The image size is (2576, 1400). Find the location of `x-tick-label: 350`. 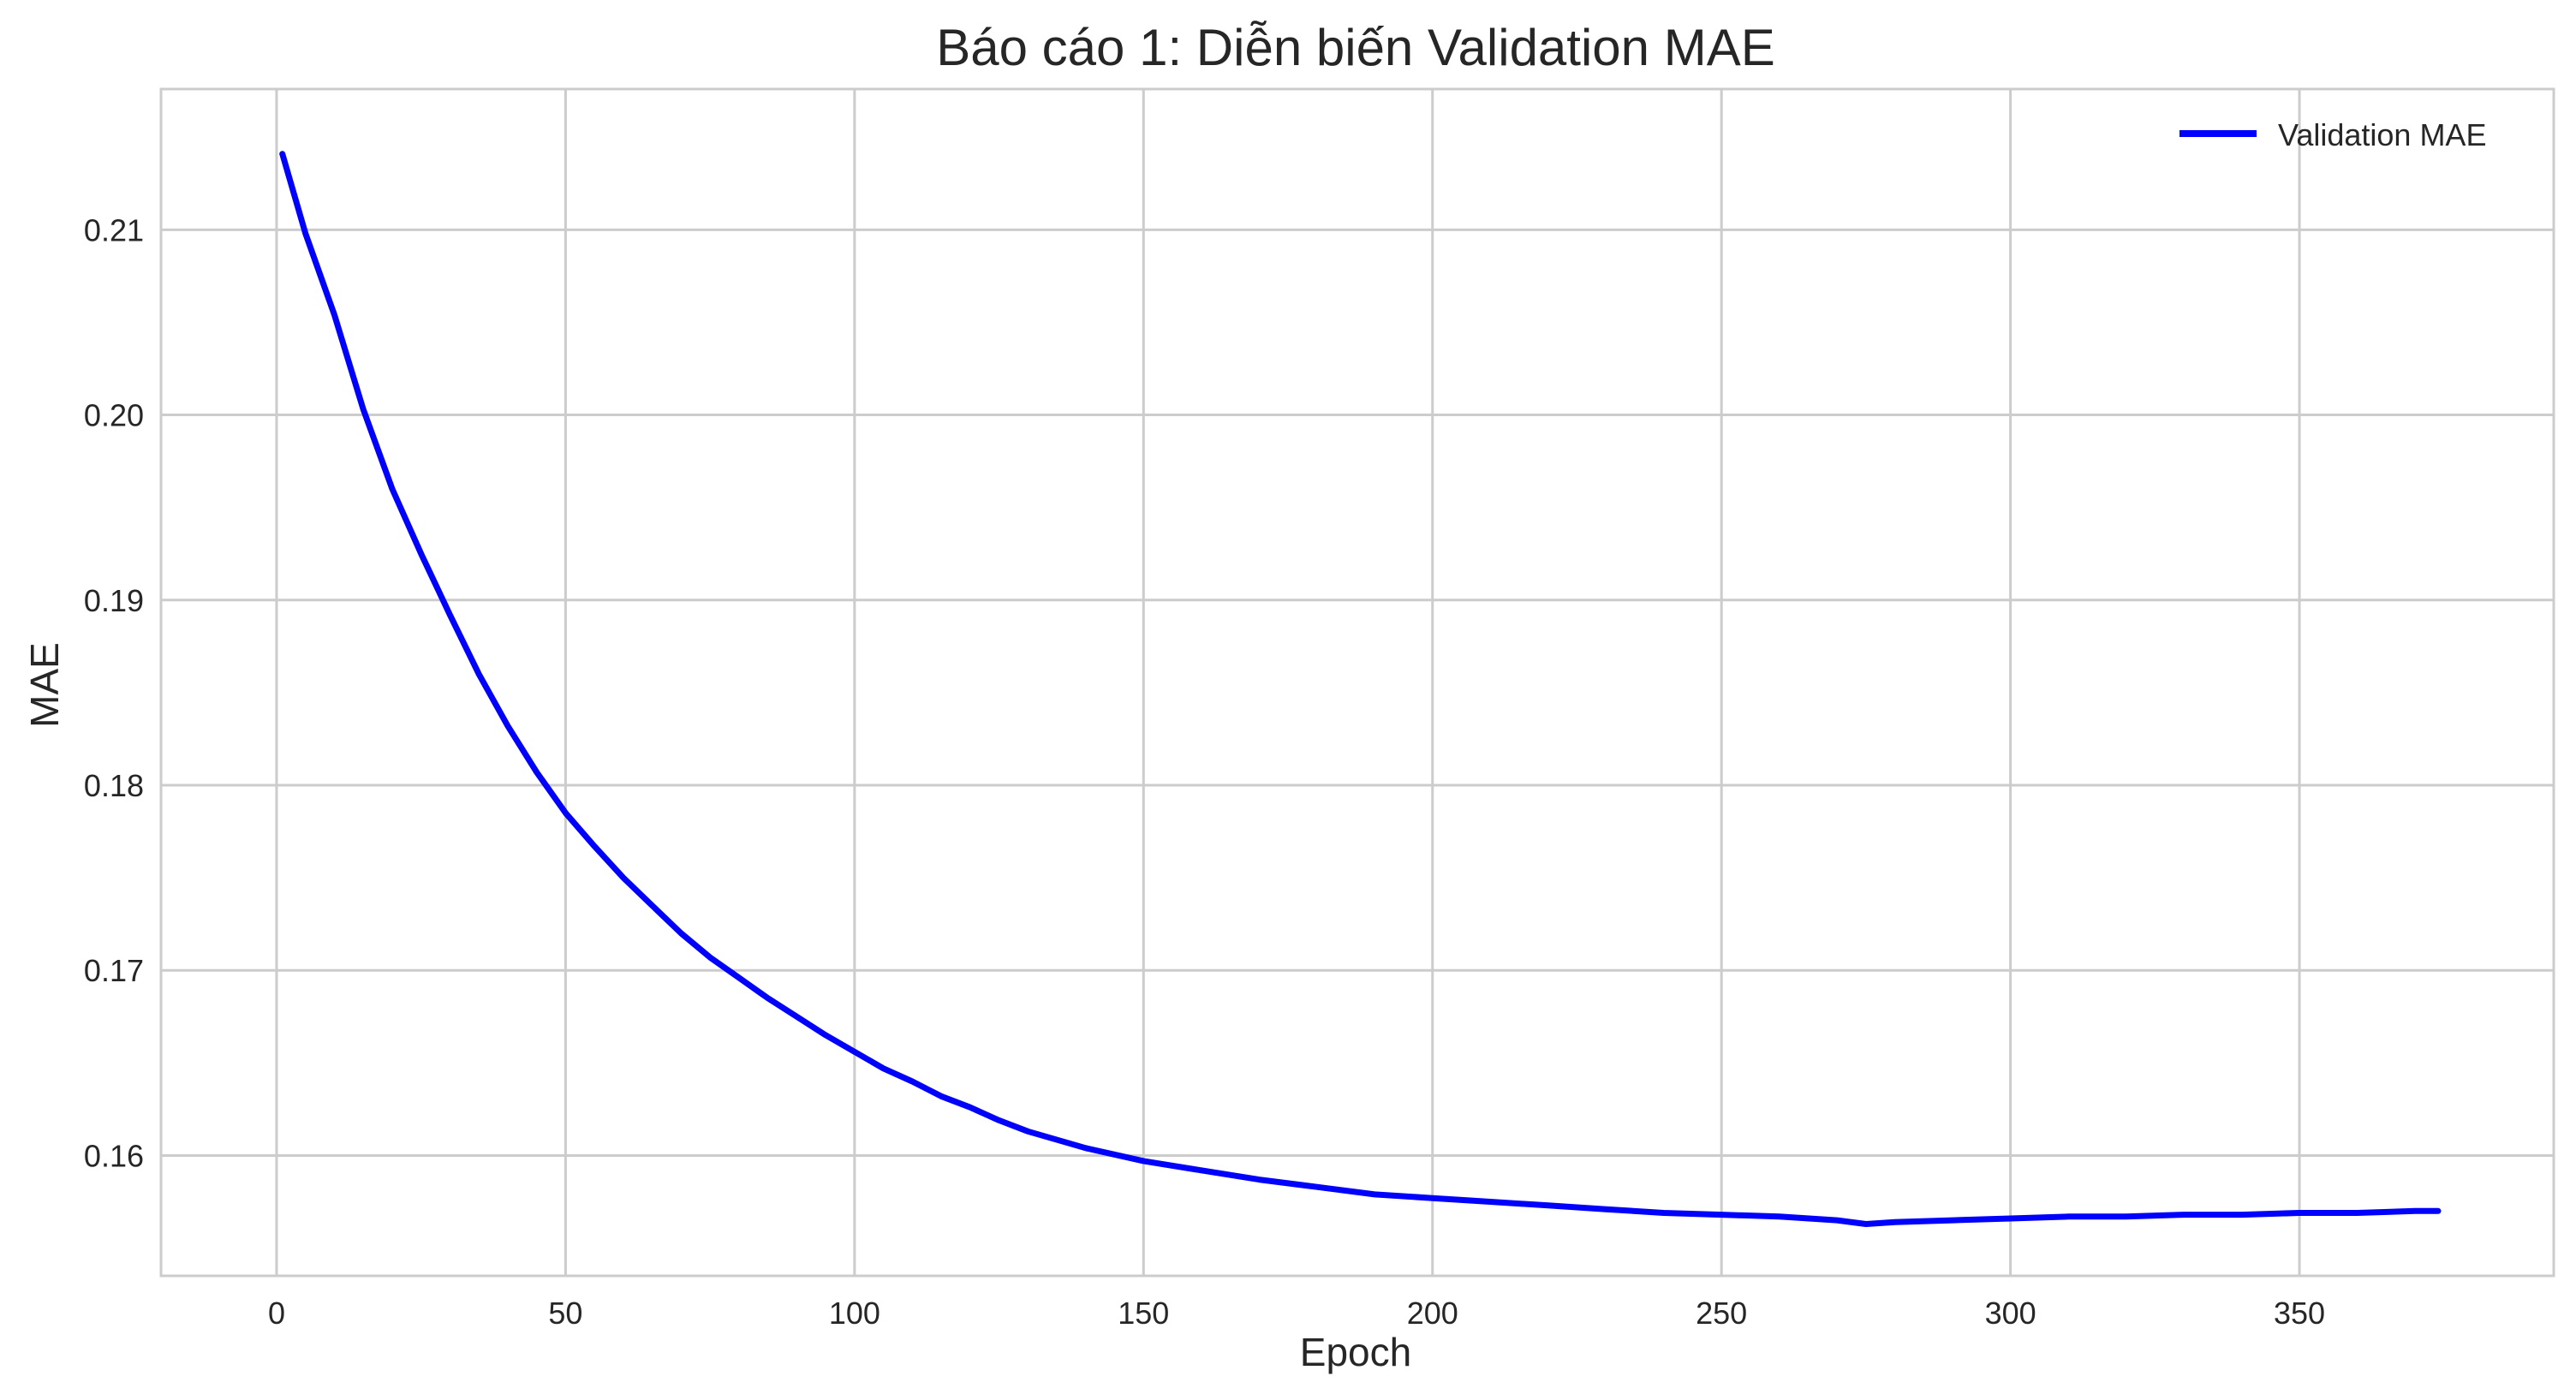

x-tick-label: 350 is located at coordinates (2299, 1313).